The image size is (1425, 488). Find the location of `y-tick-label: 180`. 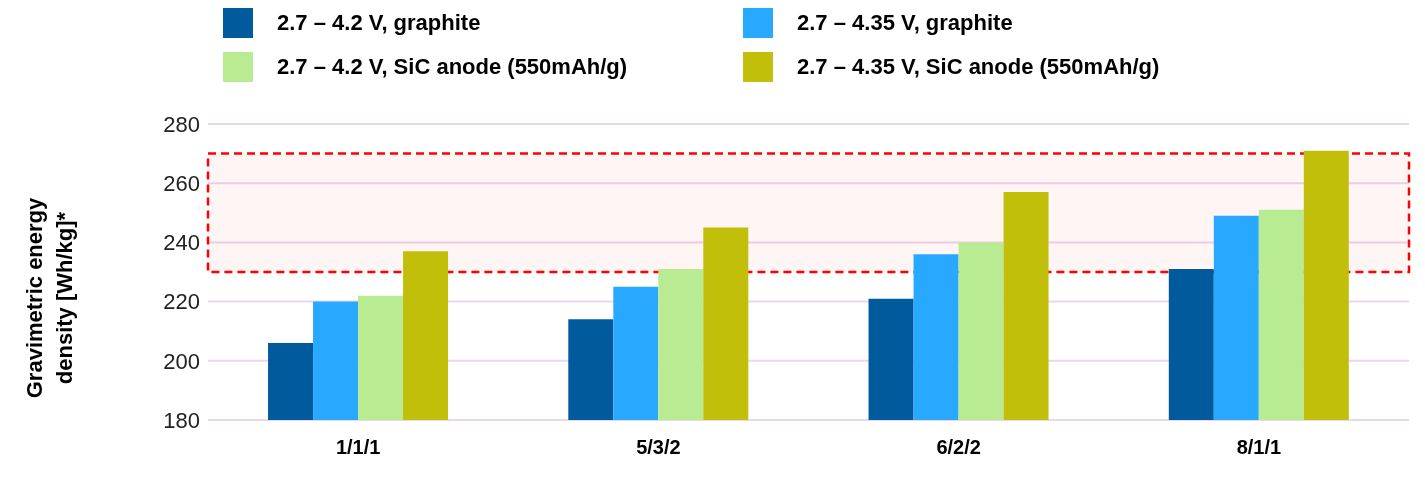

y-tick-label: 180 is located at coordinates (181, 420).